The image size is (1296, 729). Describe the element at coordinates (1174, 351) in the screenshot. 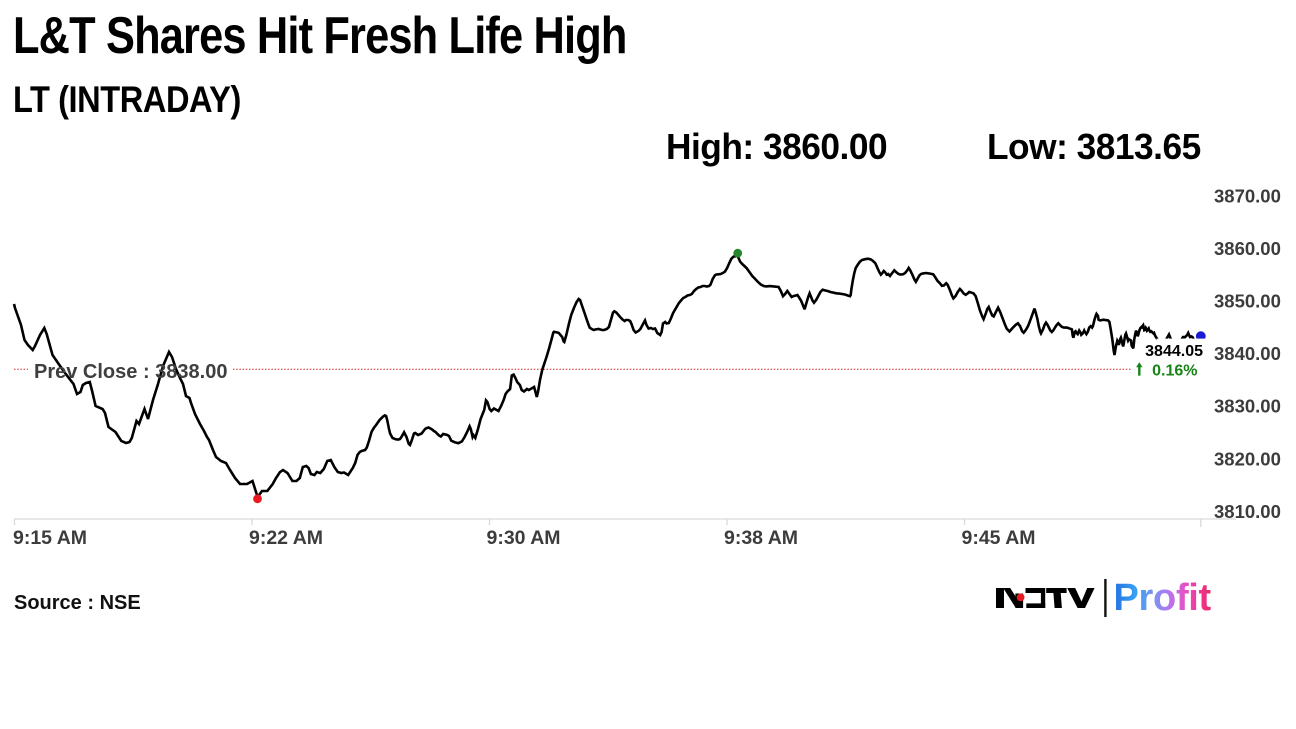

I see `svg-text: 3844.05` at that location.